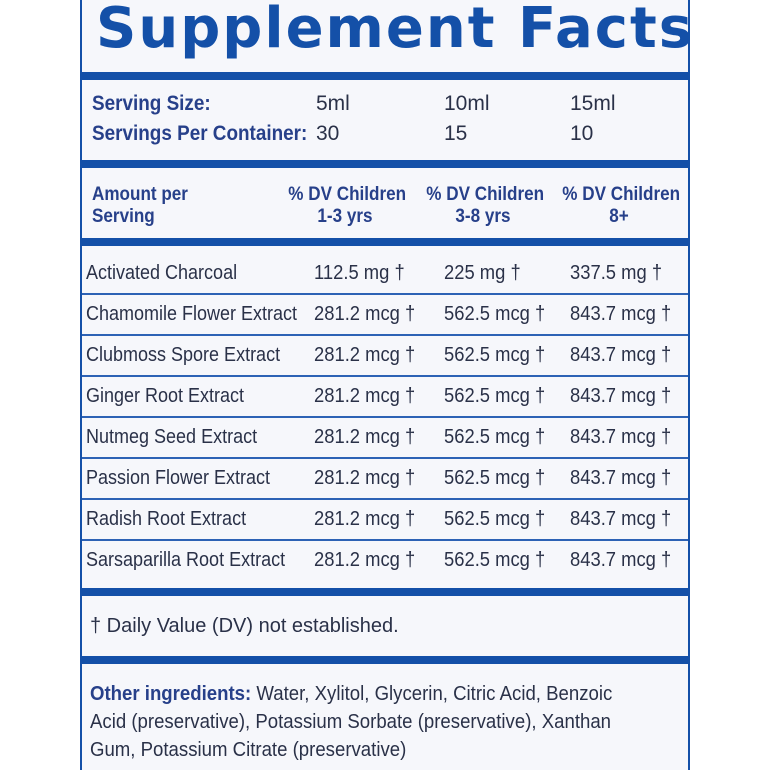  I want to click on servings-per-container-value: 15, so click(456, 133).